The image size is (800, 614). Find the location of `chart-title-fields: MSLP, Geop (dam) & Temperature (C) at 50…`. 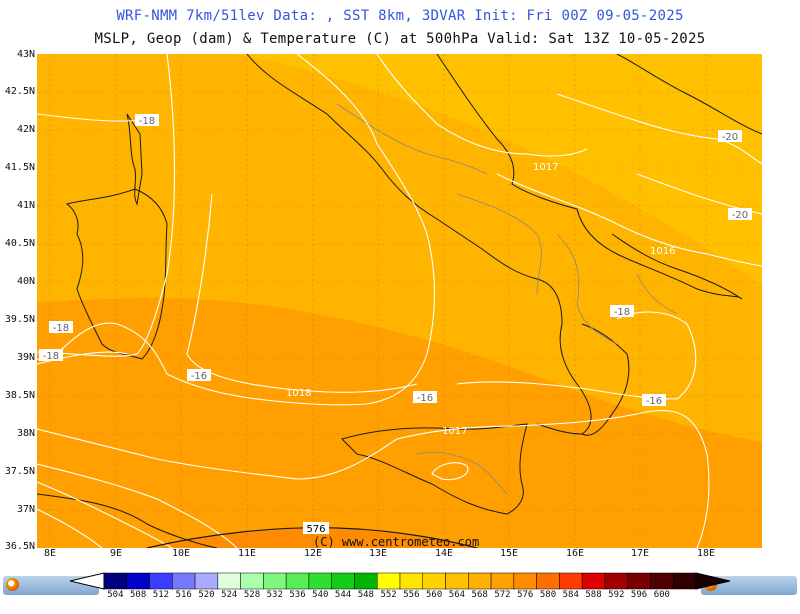

chart-title-fields: MSLP, Geop (dam) & Temperature (C) at 50… is located at coordinates (400, 39).